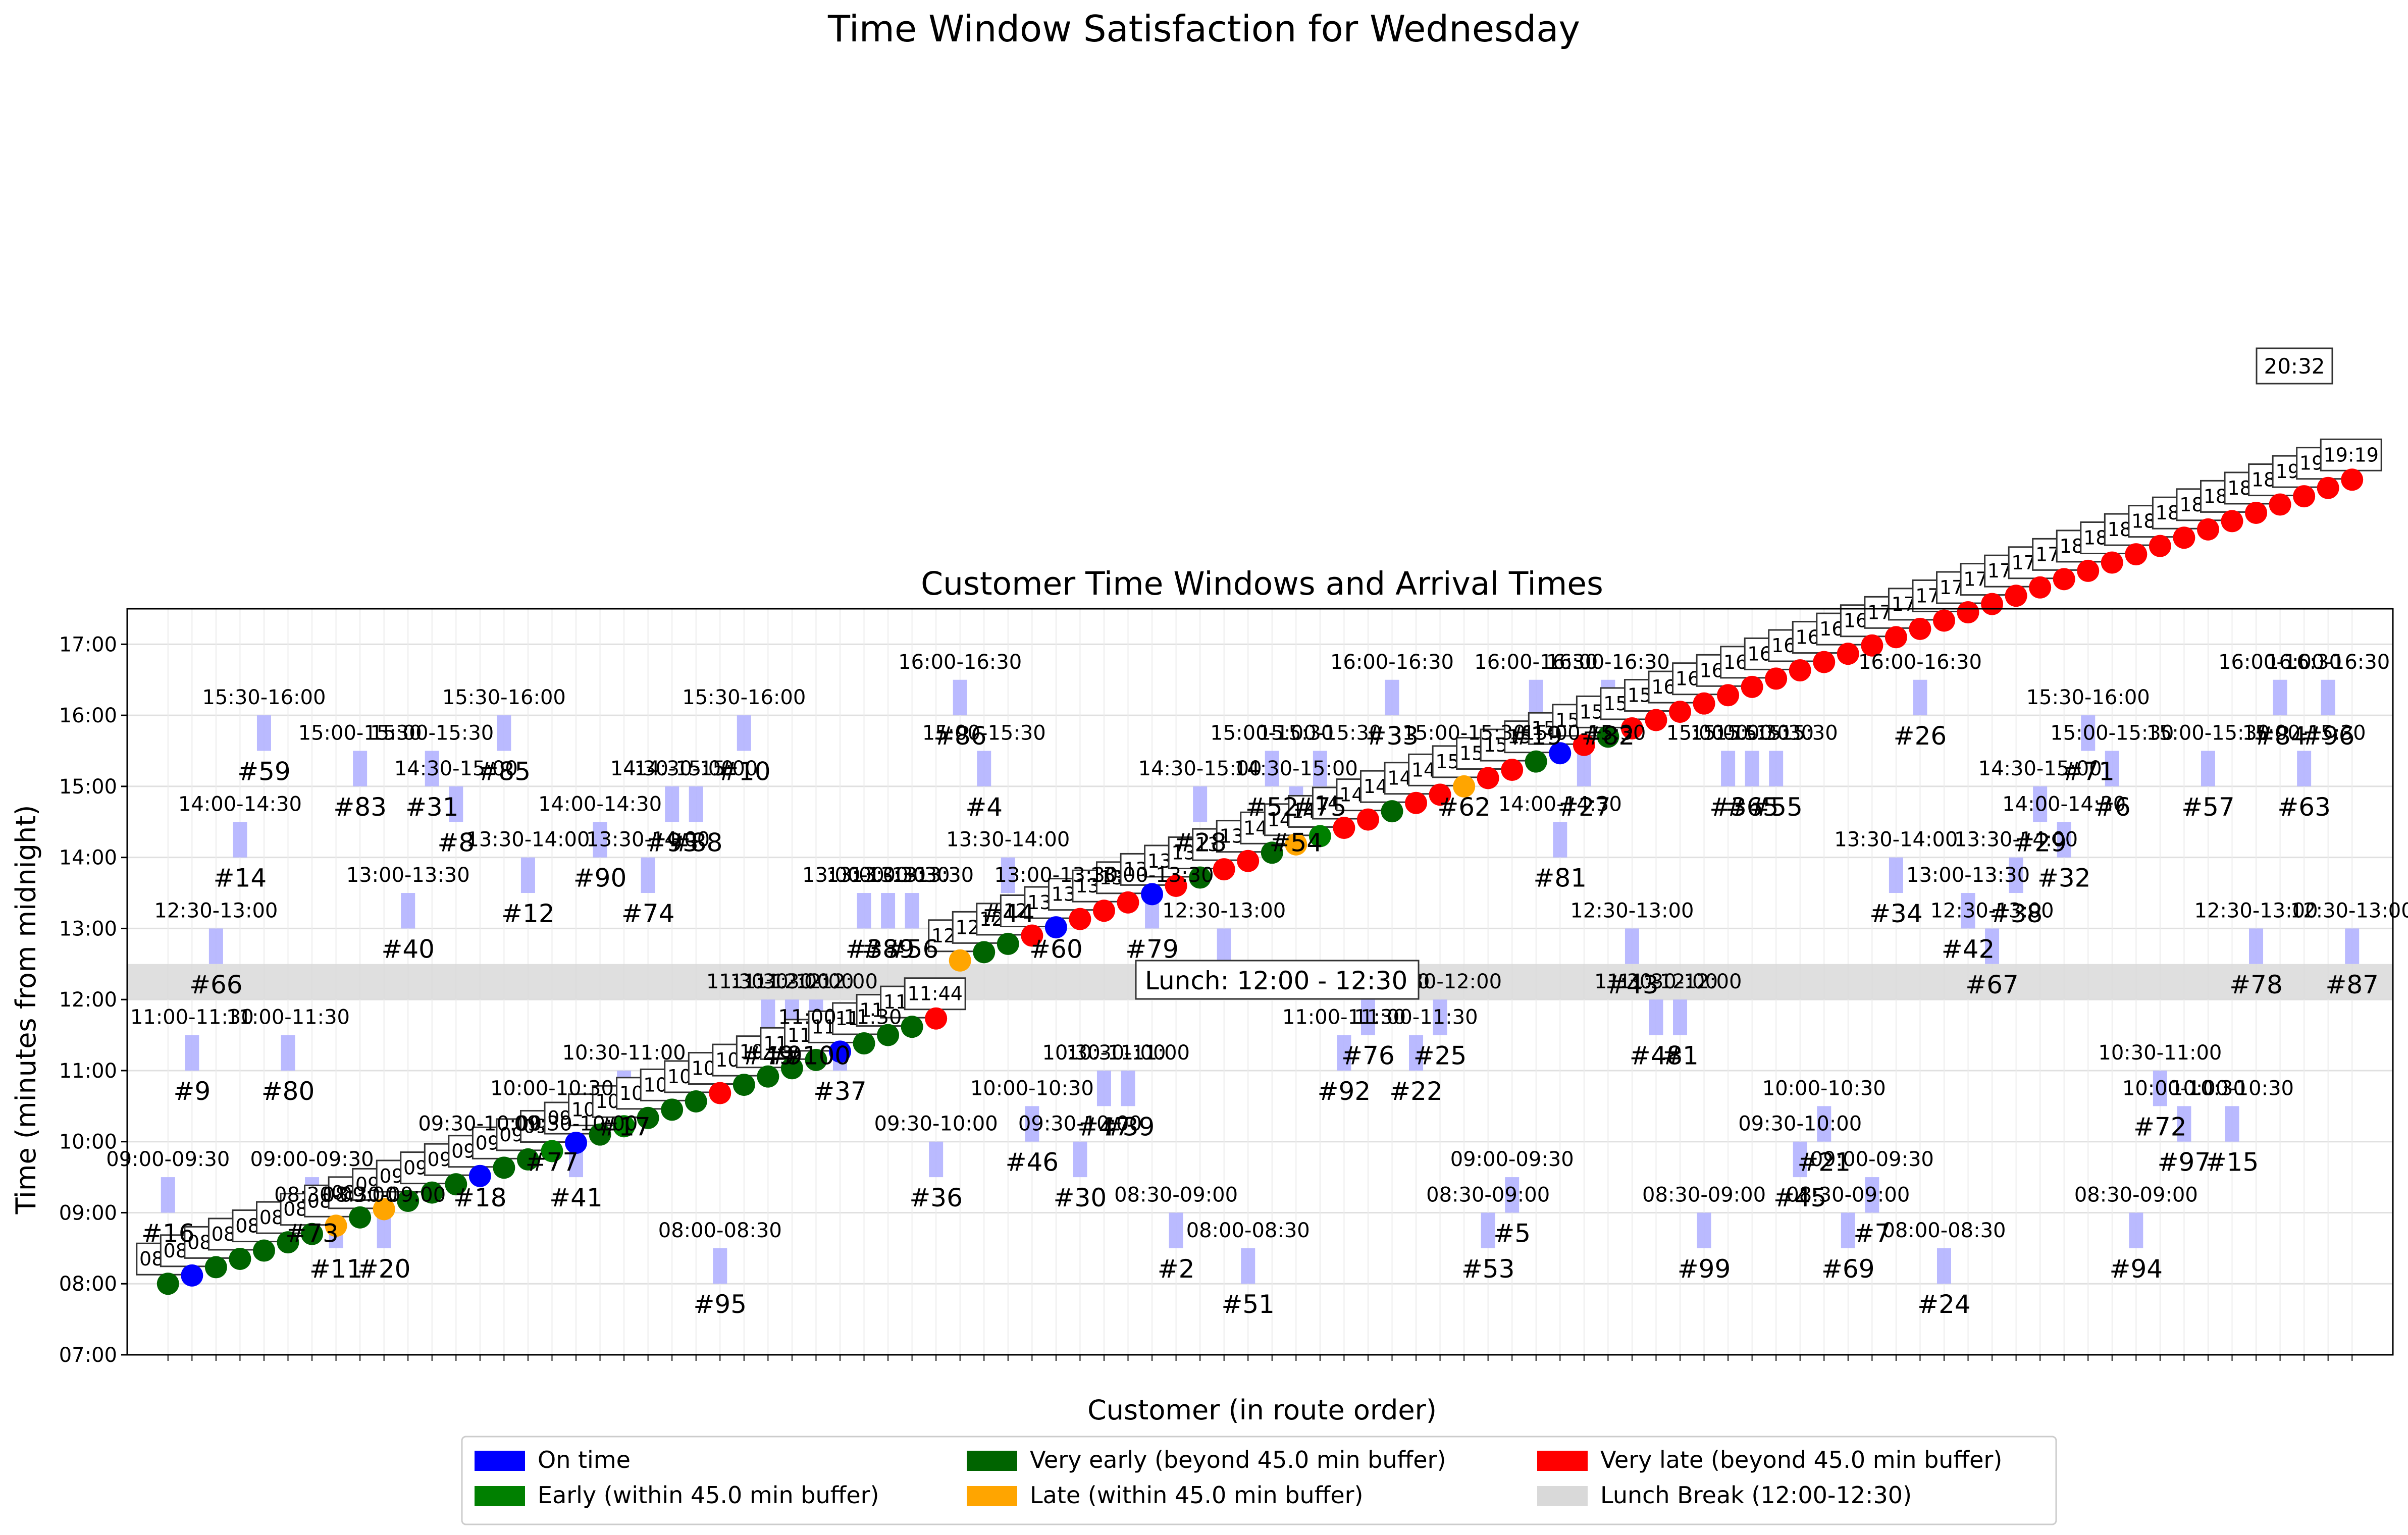  Describe the element at coordinates (88, 644) in the screenshot. I see `y-tick-label: 17:00` at that location.